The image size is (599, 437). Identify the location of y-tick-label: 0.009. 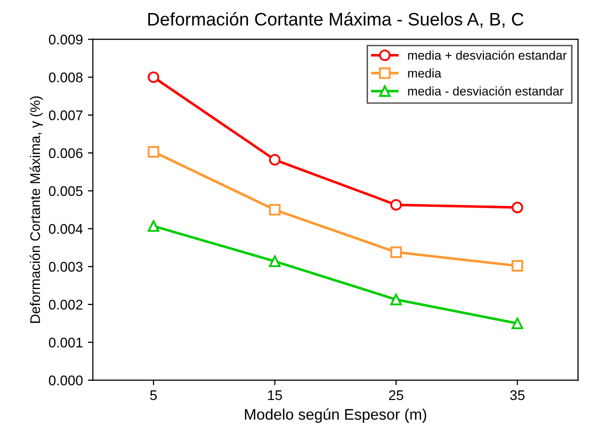
(65, 39).